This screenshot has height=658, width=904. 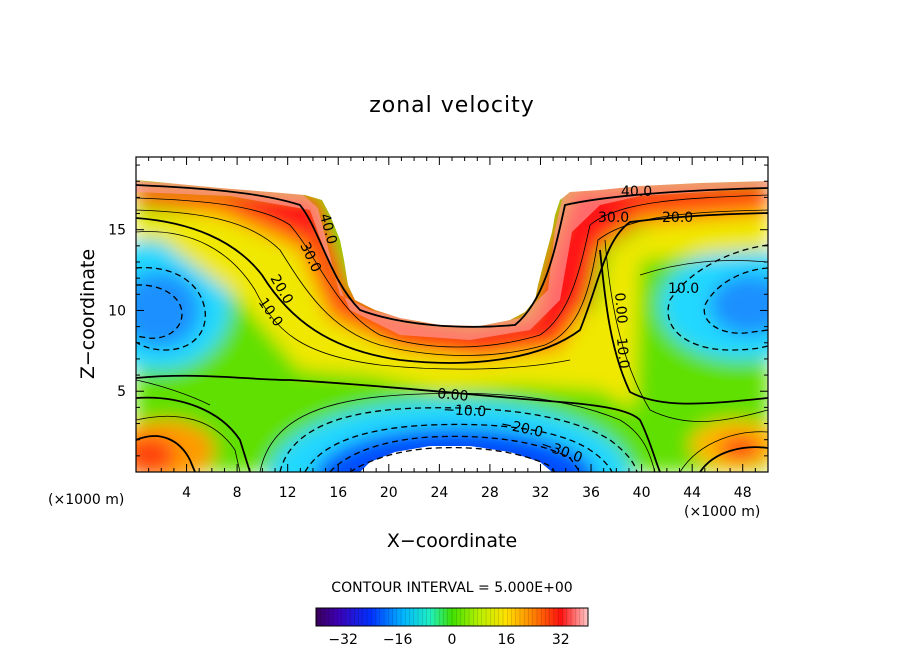 I want to click on x-tick-label: 20, so click(x=389, y=493).